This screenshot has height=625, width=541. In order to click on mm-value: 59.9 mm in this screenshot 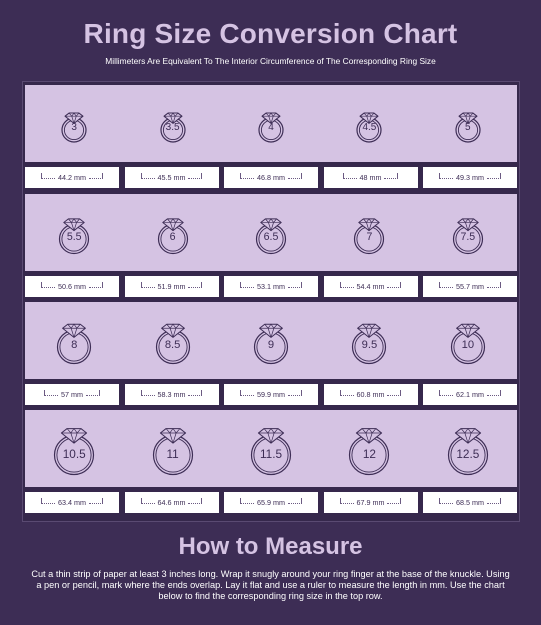, I will do `click(271, 394)`.